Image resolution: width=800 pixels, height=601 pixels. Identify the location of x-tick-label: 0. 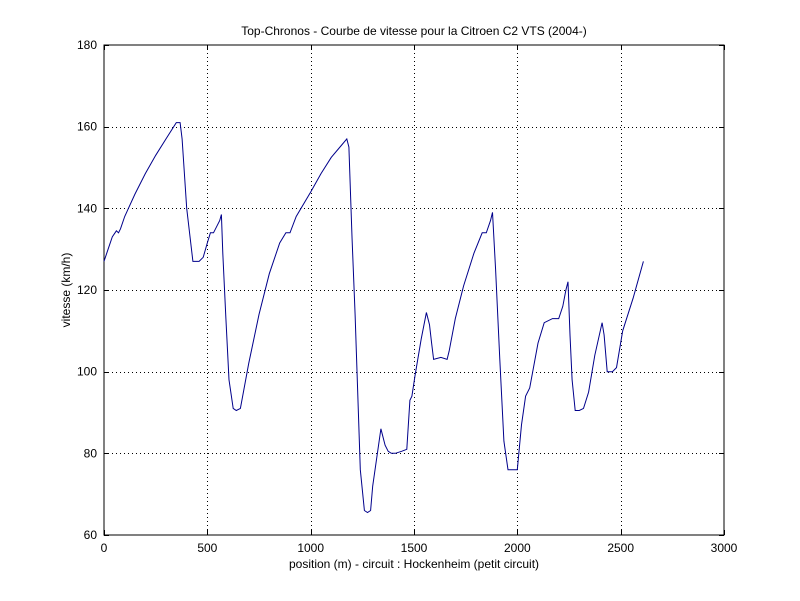
(104, 548).